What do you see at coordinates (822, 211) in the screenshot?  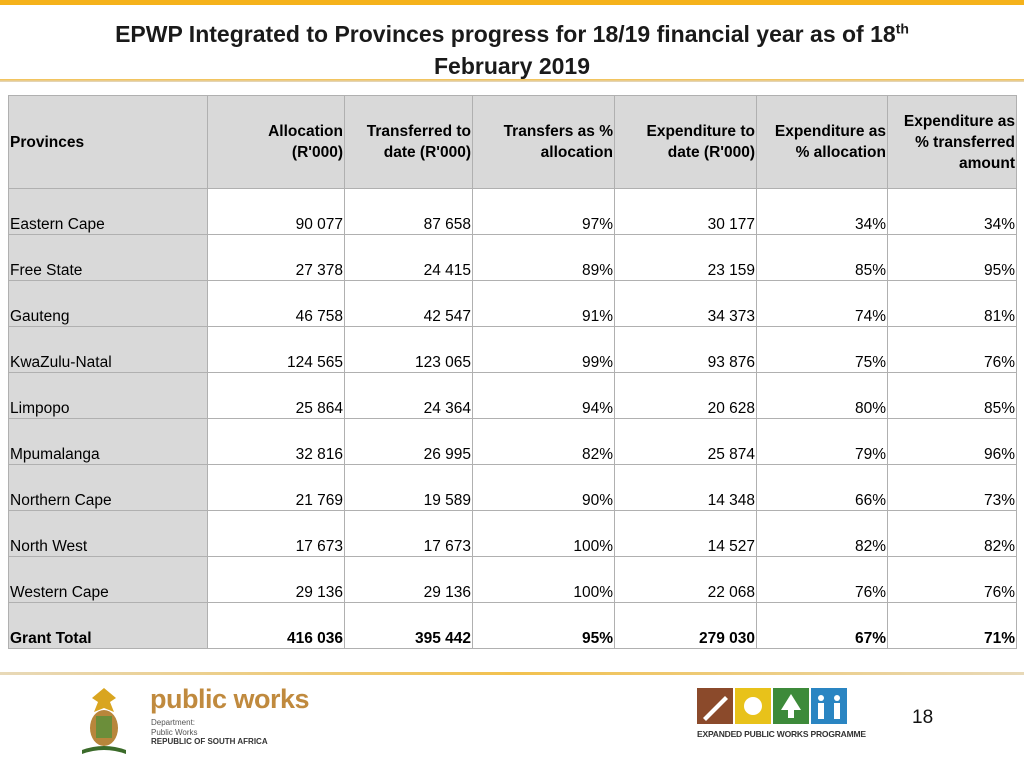 I see `value-cell: 34%` at bounding box center [822, 211].